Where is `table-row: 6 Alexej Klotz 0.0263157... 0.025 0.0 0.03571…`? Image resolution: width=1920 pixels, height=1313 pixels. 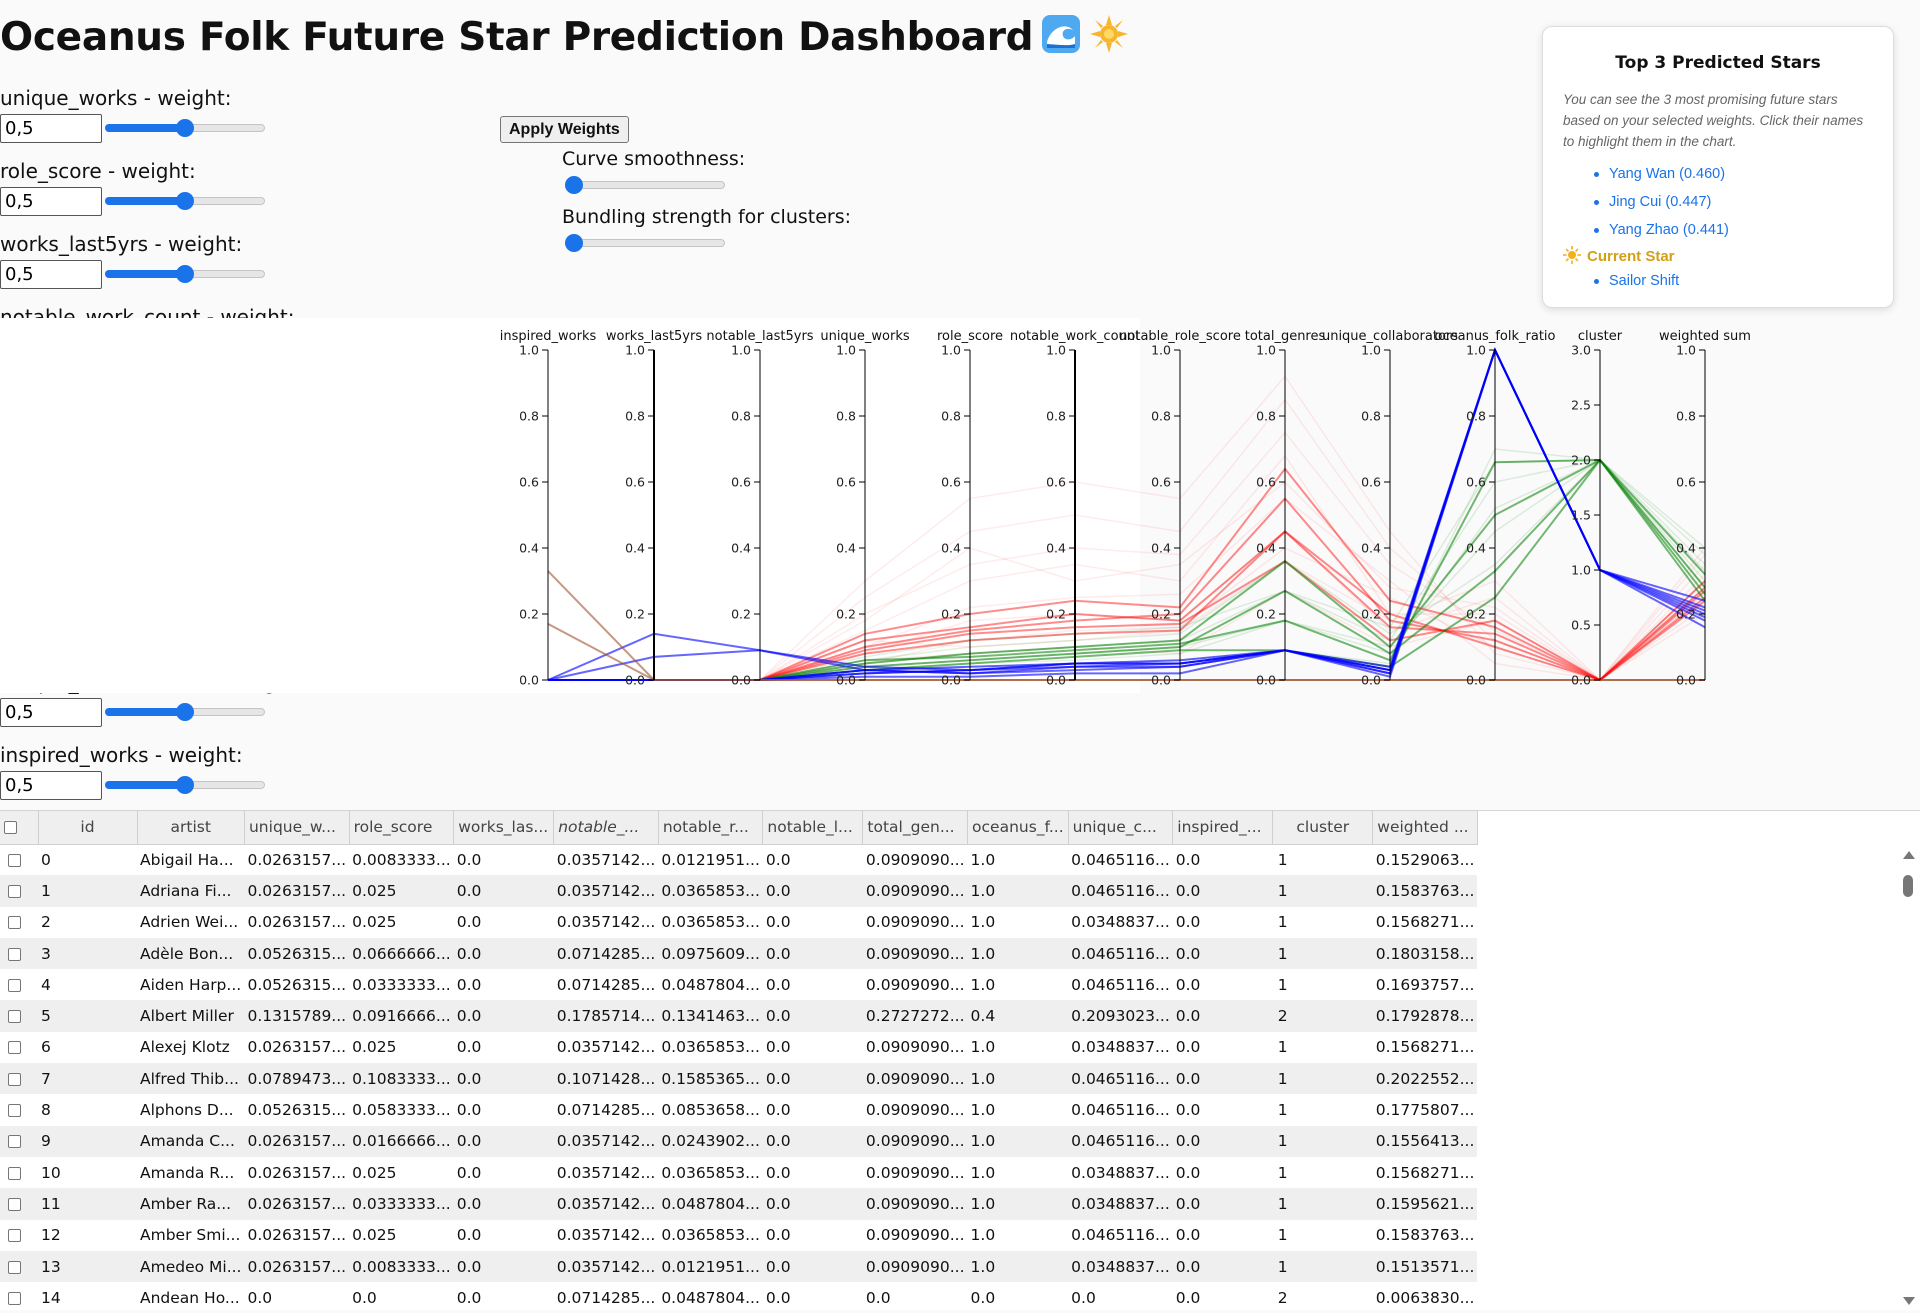
table-row: 6 Alexej Klotz 0.0263157... 0.025 0.0 0.03571… is located at coordinates (738, 1047).